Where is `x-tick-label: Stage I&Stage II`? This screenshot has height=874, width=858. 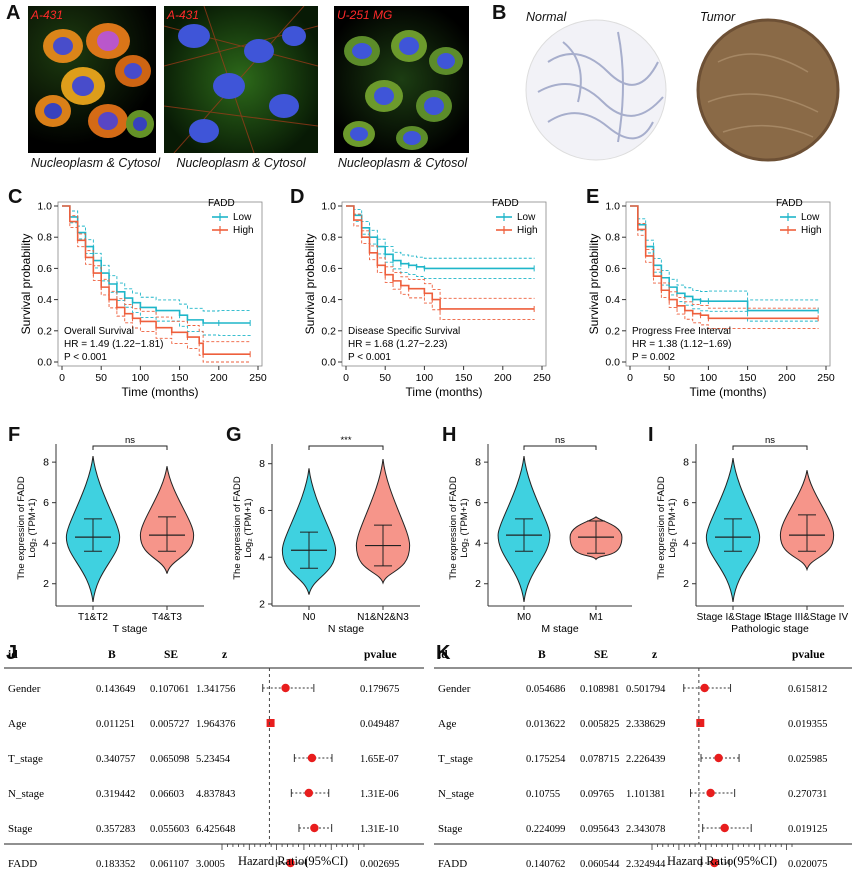 x-tick-label: Stage I&Stage II is located at coordinates (733, 617).